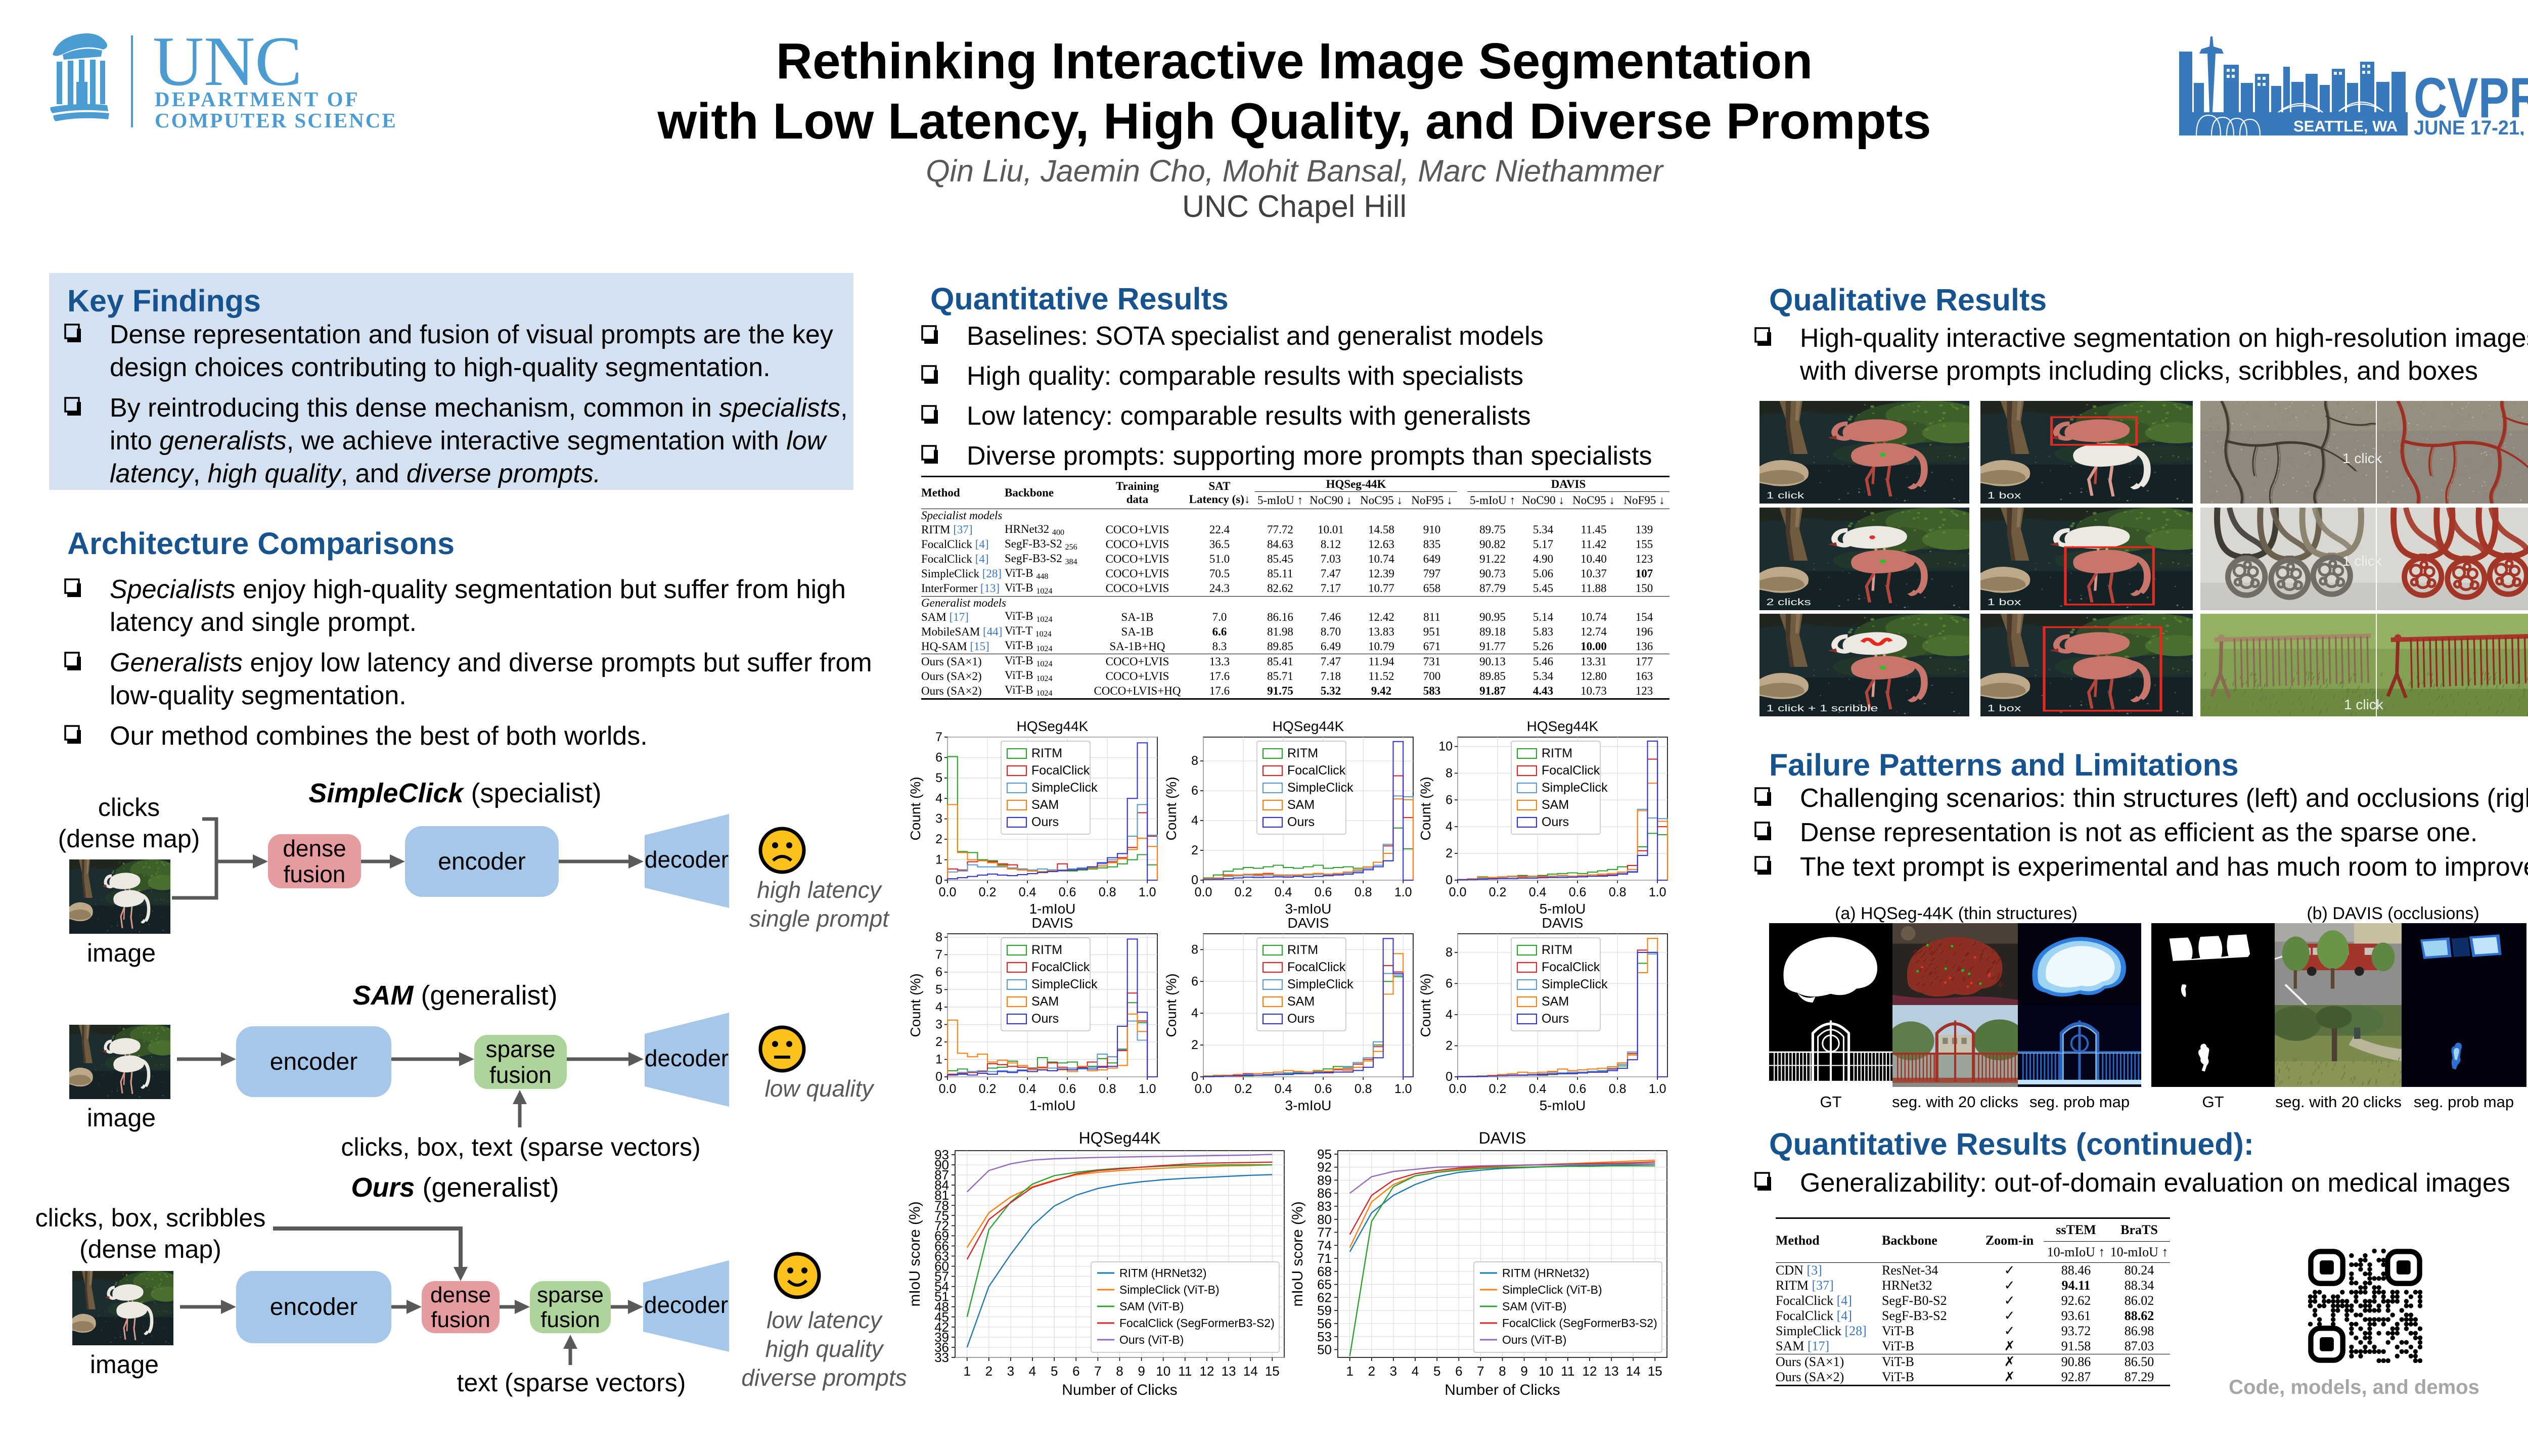 This screenshot has width=2528, height=1456. Describe the element at coordinates (942, 1195) in the screenshot. I see `svg-text: 81` at that location.